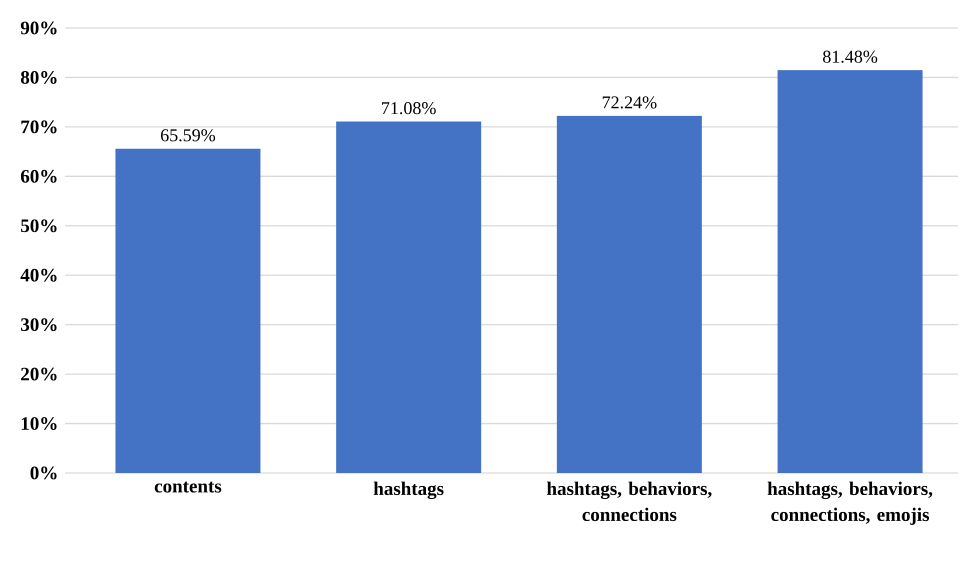  I want to click on y-tick-label: 0%, so click(43, 473).